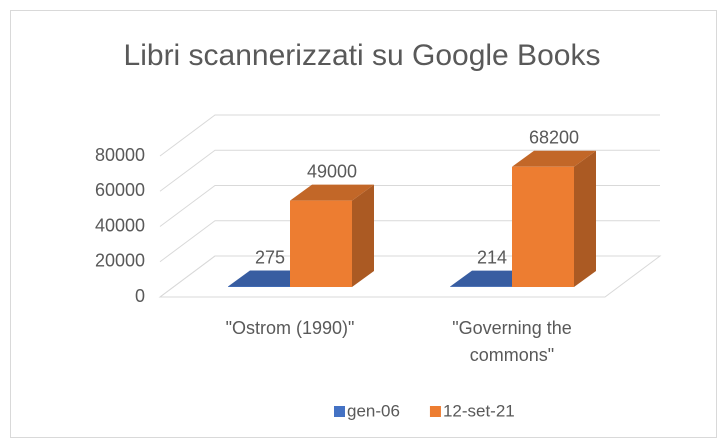  What do you see at coordinates (362, 55) in the screenshot?
I see `chart-title: Libri scannerizzati su Google Books` at bounding box center [362, 55].